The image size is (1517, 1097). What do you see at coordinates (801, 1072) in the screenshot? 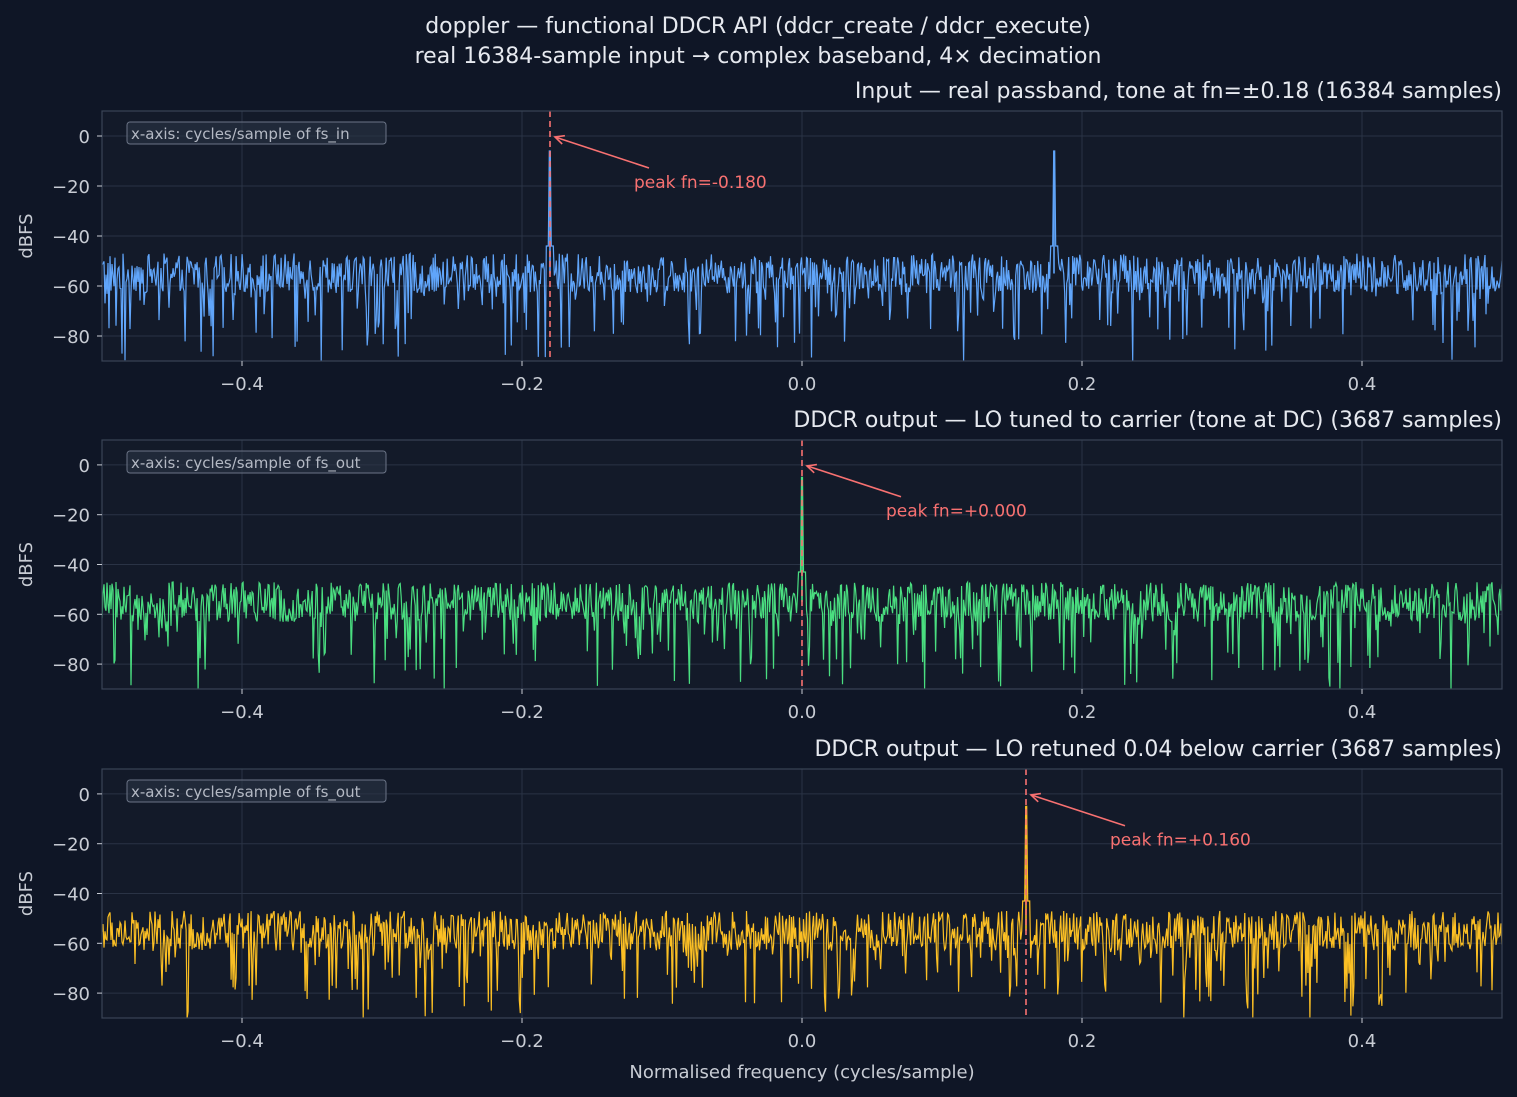
I see `x-axis-label: Normalised frequency (cycles/sample)` at bounding box center [801, 1072].